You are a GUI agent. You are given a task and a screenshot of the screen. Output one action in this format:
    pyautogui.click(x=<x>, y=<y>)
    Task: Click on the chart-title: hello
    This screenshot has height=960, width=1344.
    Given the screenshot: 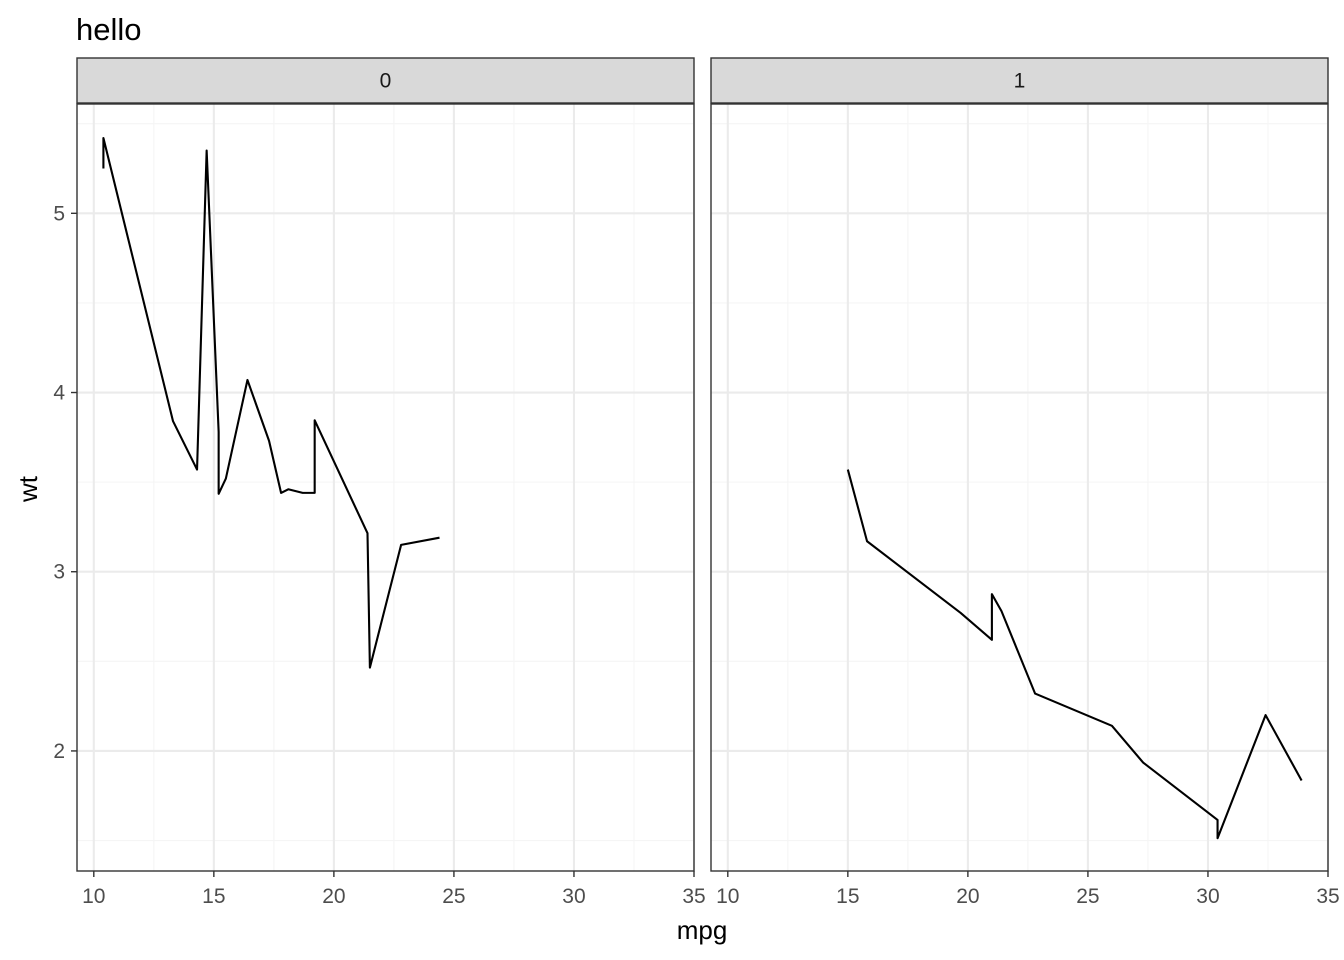 What is the action you would take?
    pyautogui.click(x=109, y=29)
    